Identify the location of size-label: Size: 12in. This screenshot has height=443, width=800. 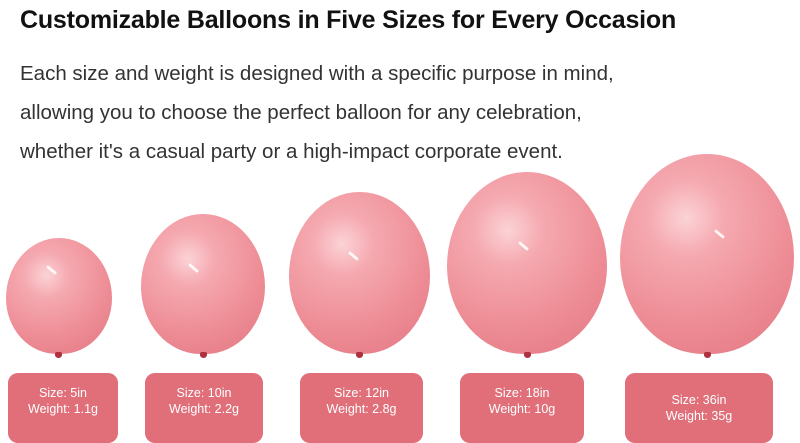
(361, 393).